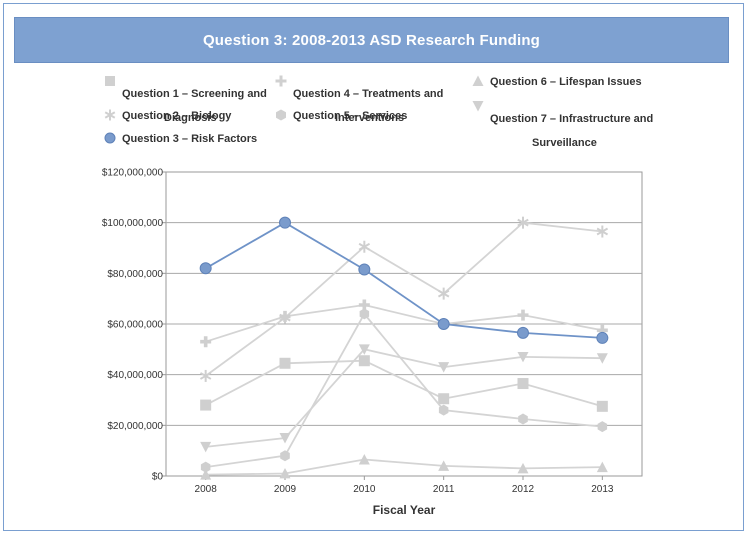  I want to click on legend-q1-line1: Question 1 – Screening and, so click(194, 94).